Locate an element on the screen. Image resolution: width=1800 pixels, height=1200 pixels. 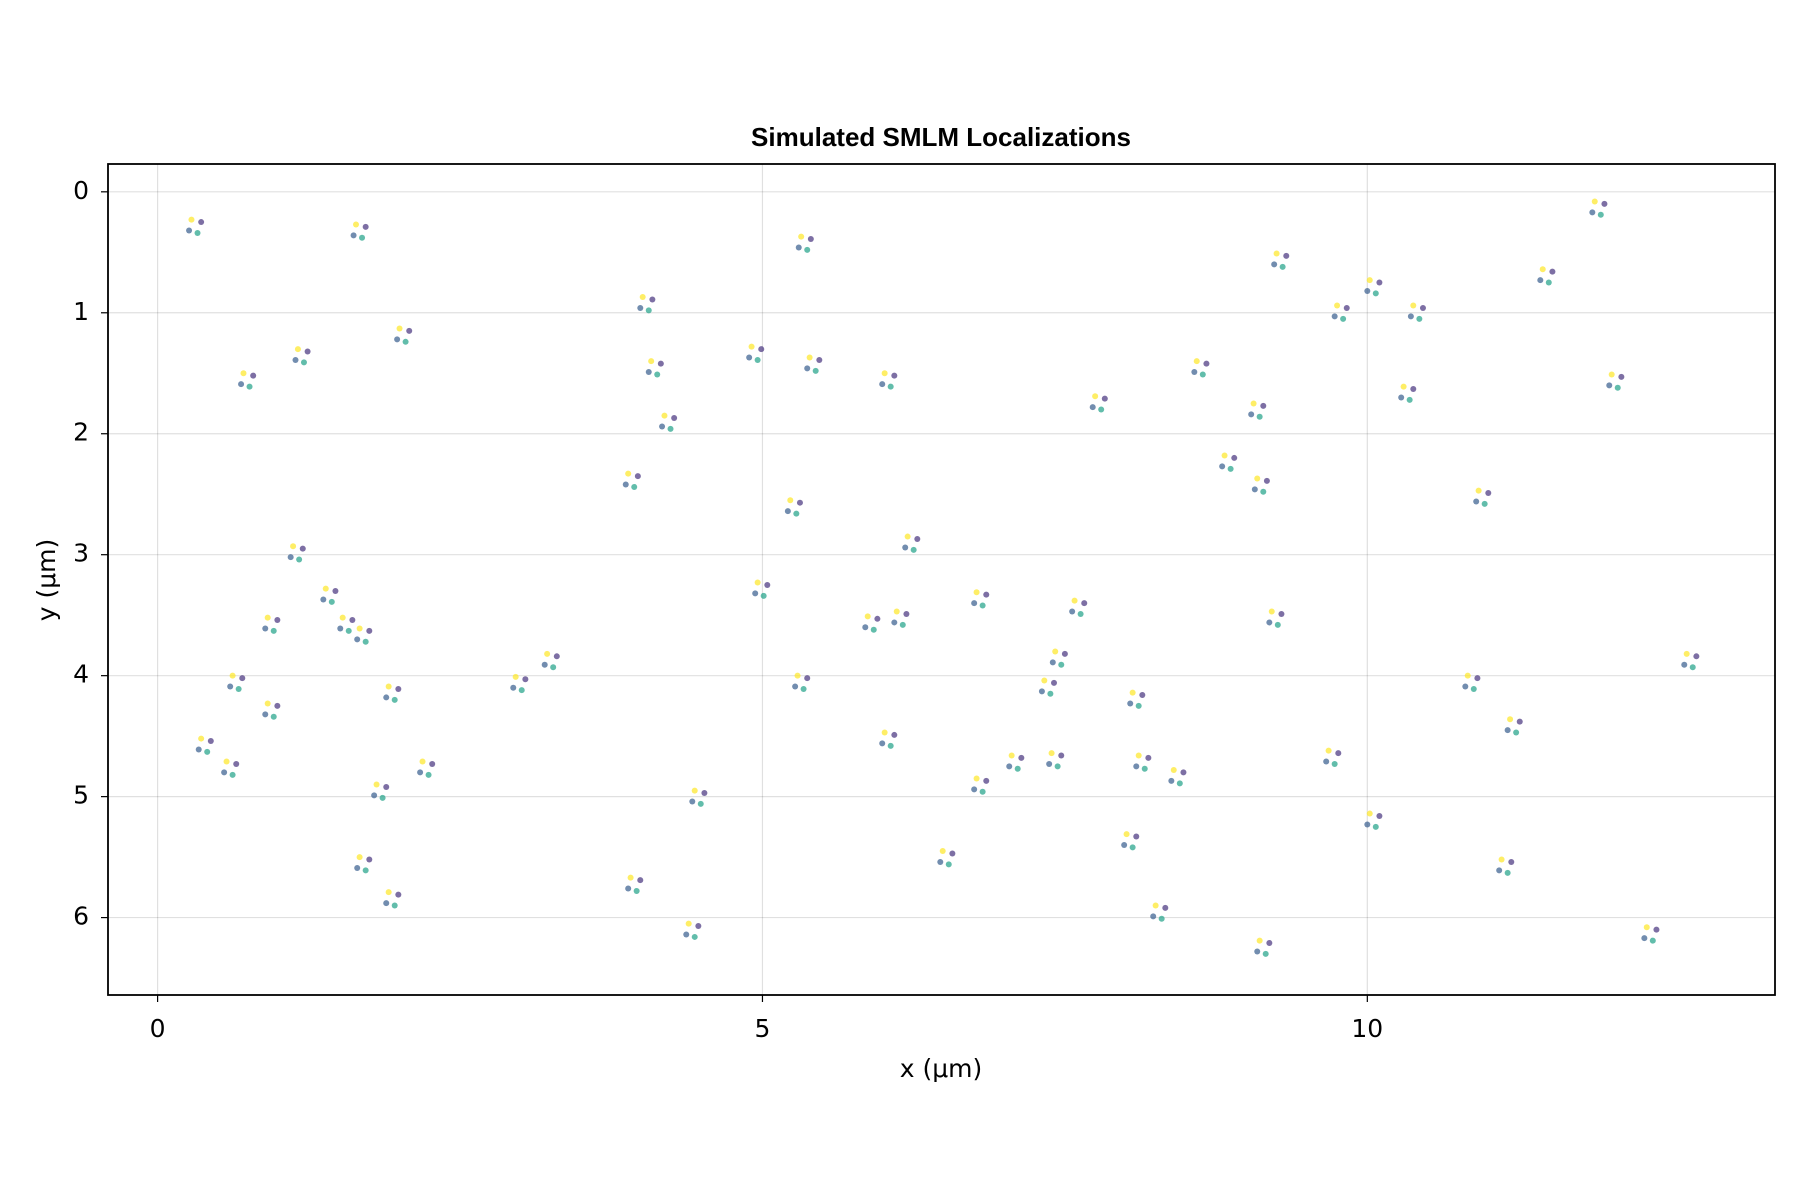
y-tick-label: 1 is located at coordinates (81, 311).